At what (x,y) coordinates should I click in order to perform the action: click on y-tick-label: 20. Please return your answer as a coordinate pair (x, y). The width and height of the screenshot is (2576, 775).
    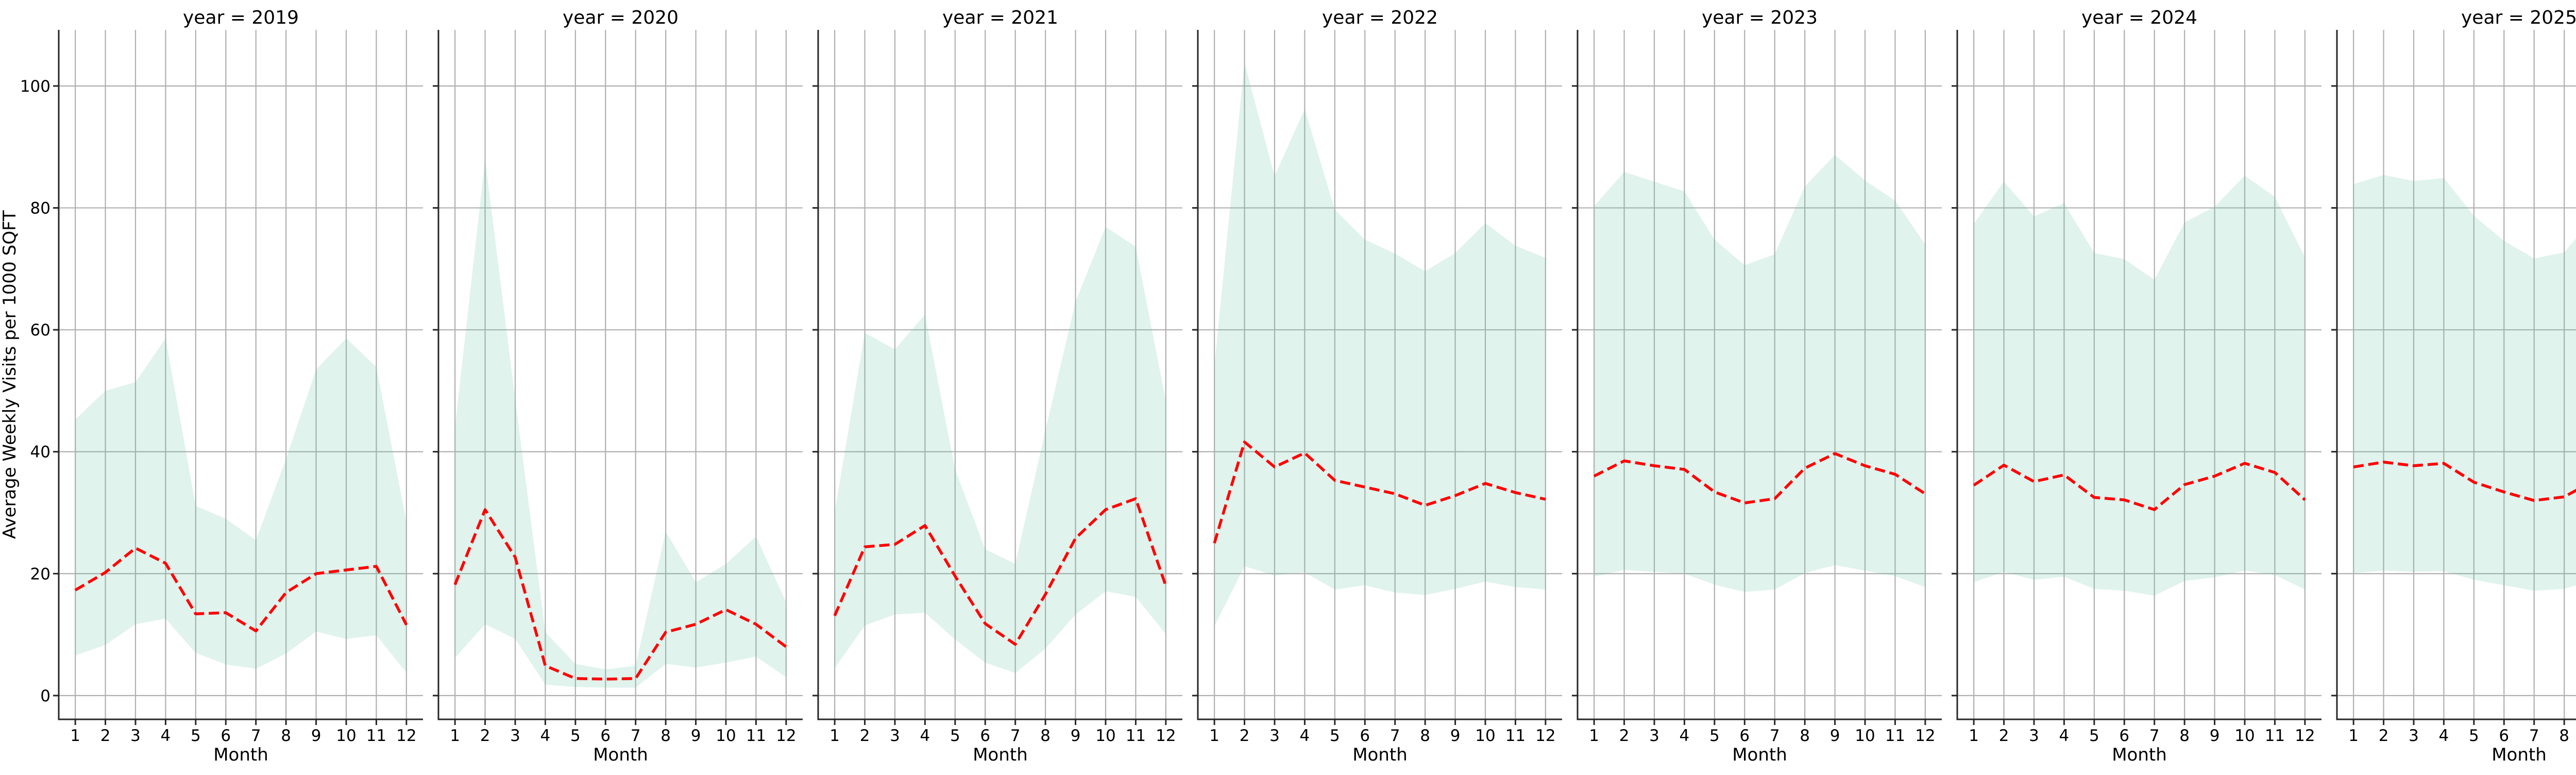
    Looking at the image, I should click on (40, 574).